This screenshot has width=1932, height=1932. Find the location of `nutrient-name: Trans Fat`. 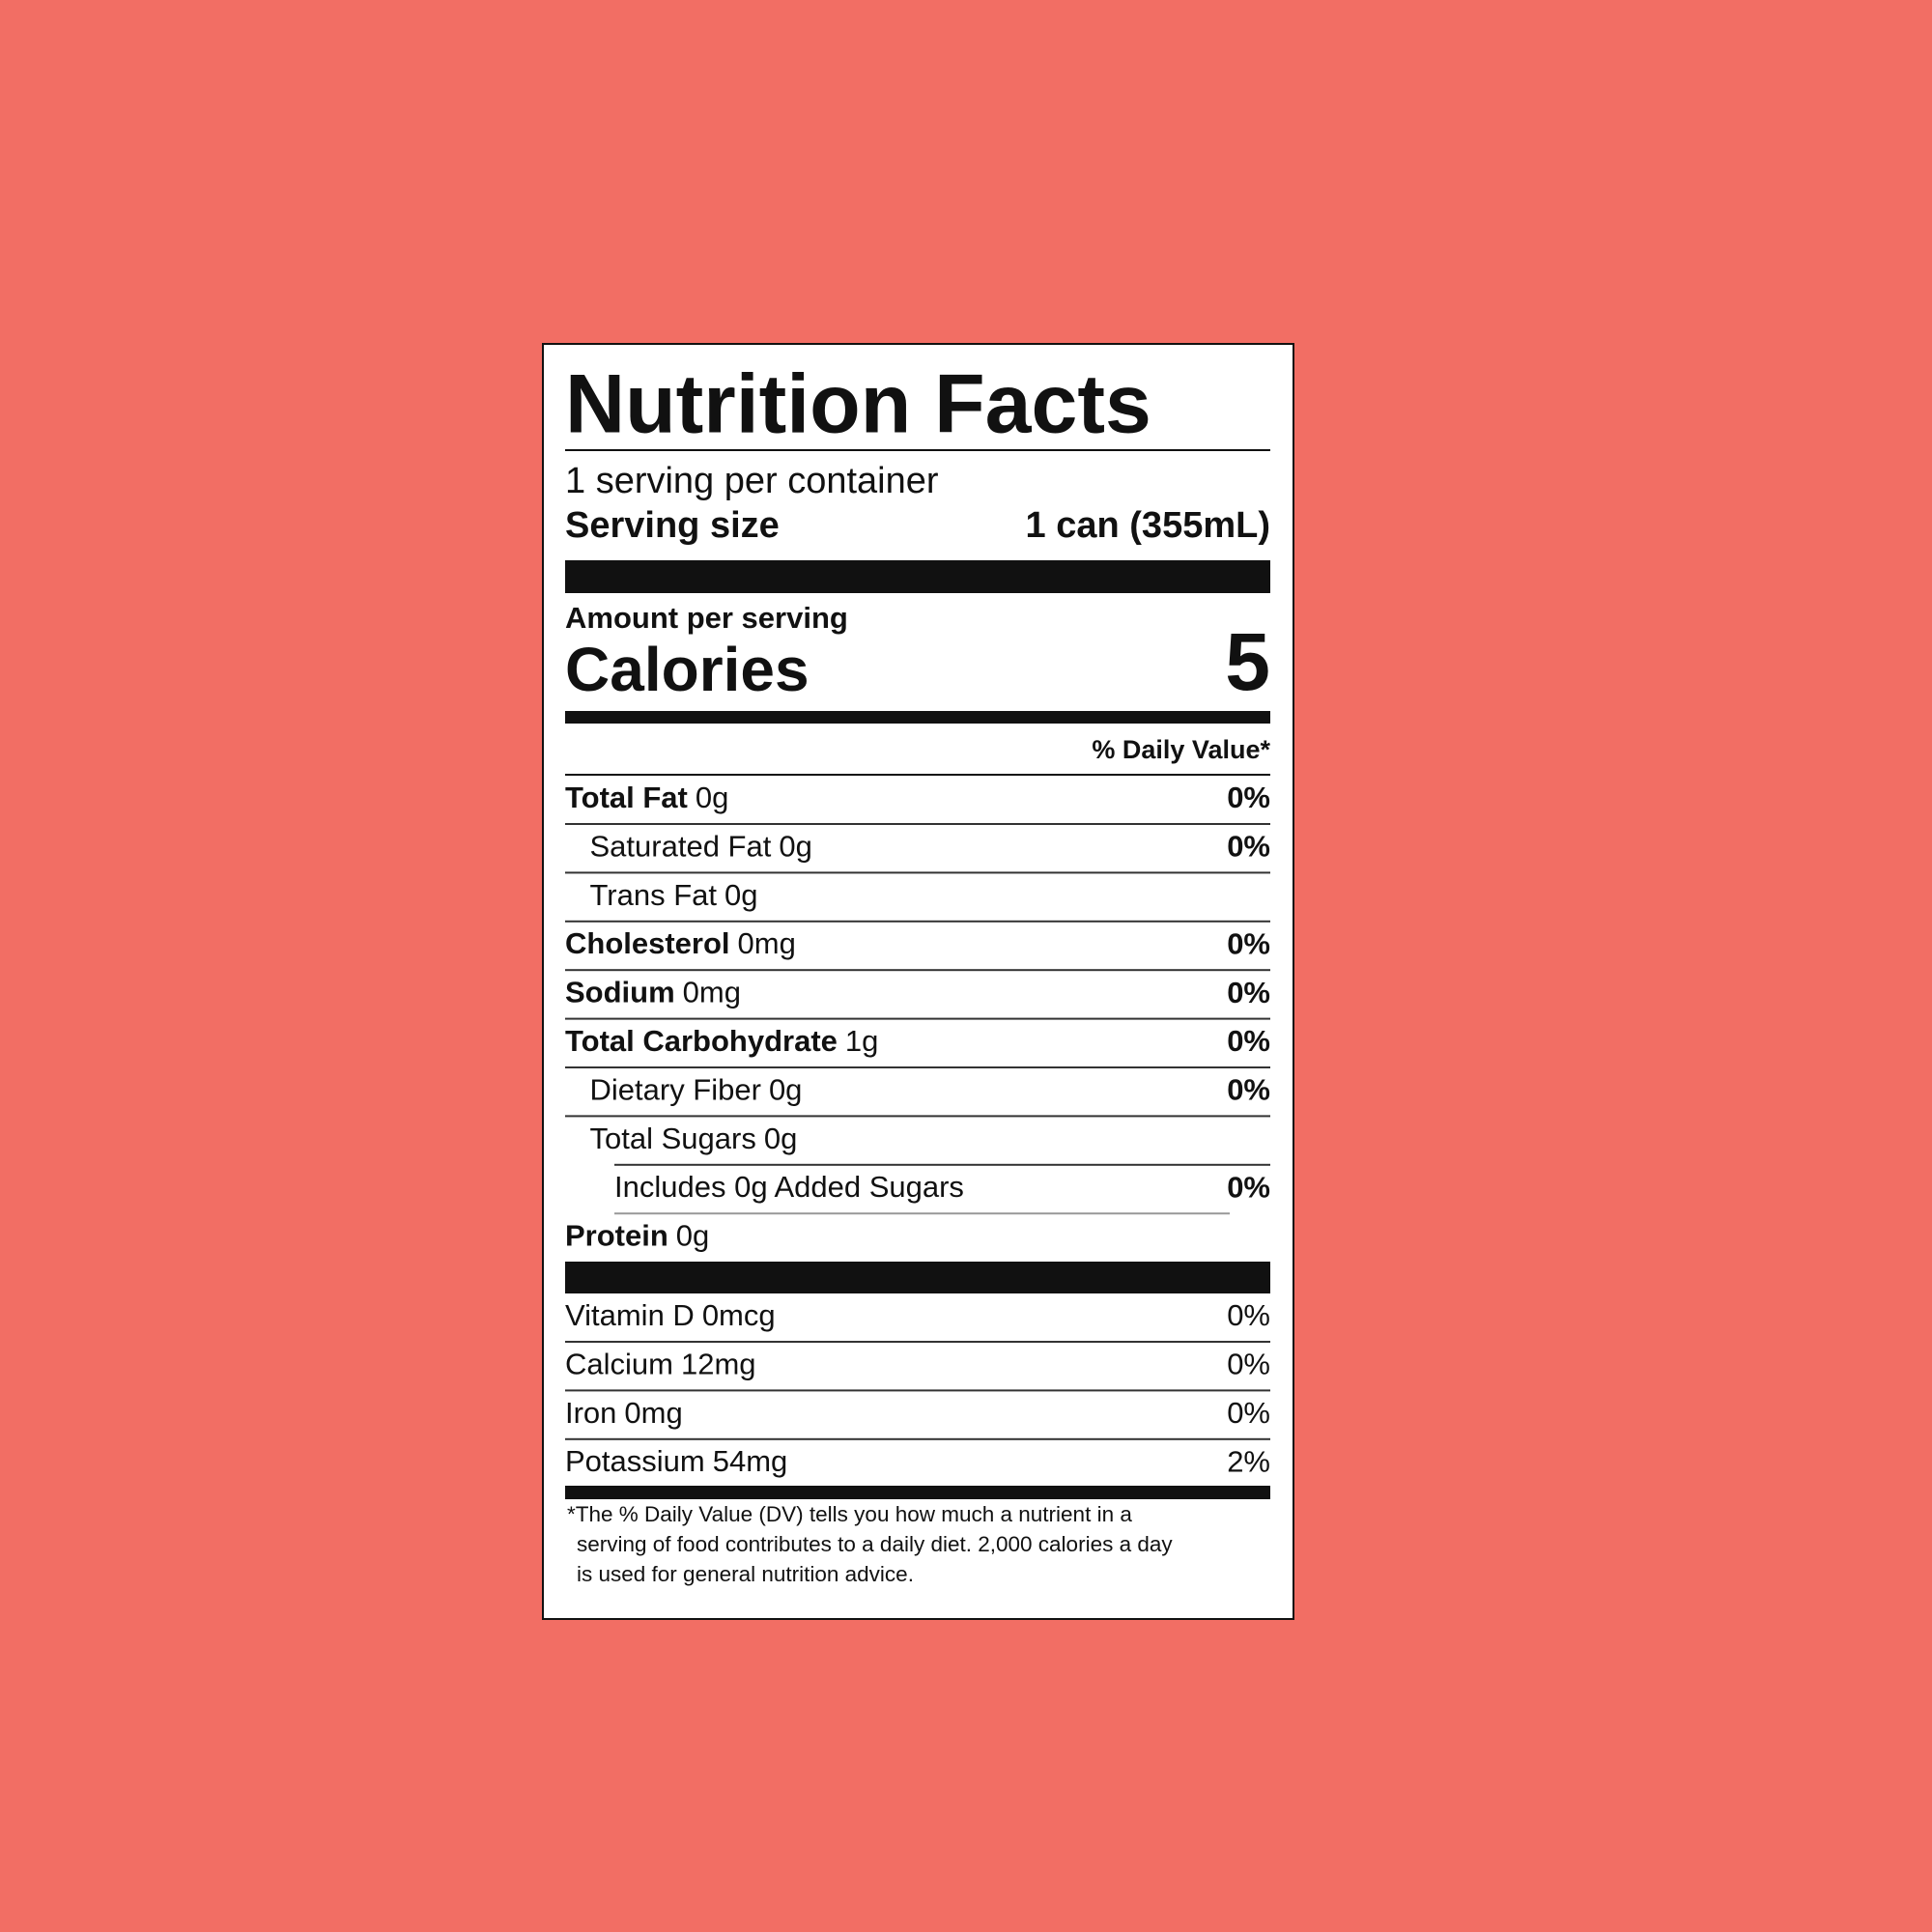

nutrient-name: Trans Fat is located at coordinates (654, 895).